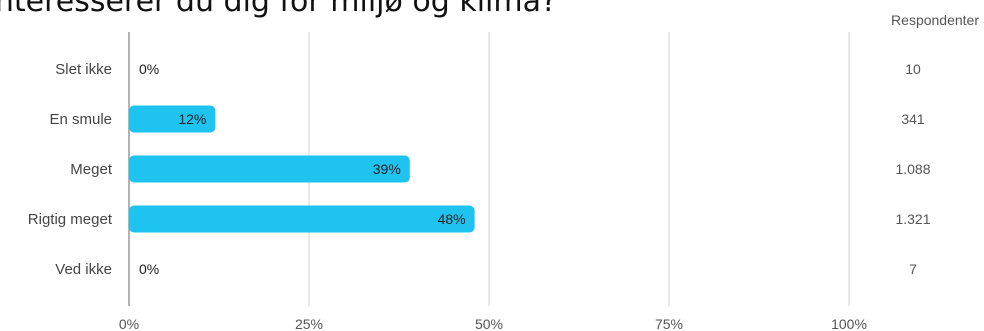 The width and height of the screenshot is (984, 331). Describe the element at coordinates (83, 269) in the screenshot. I see `category-label: Ved ikke` at that location.